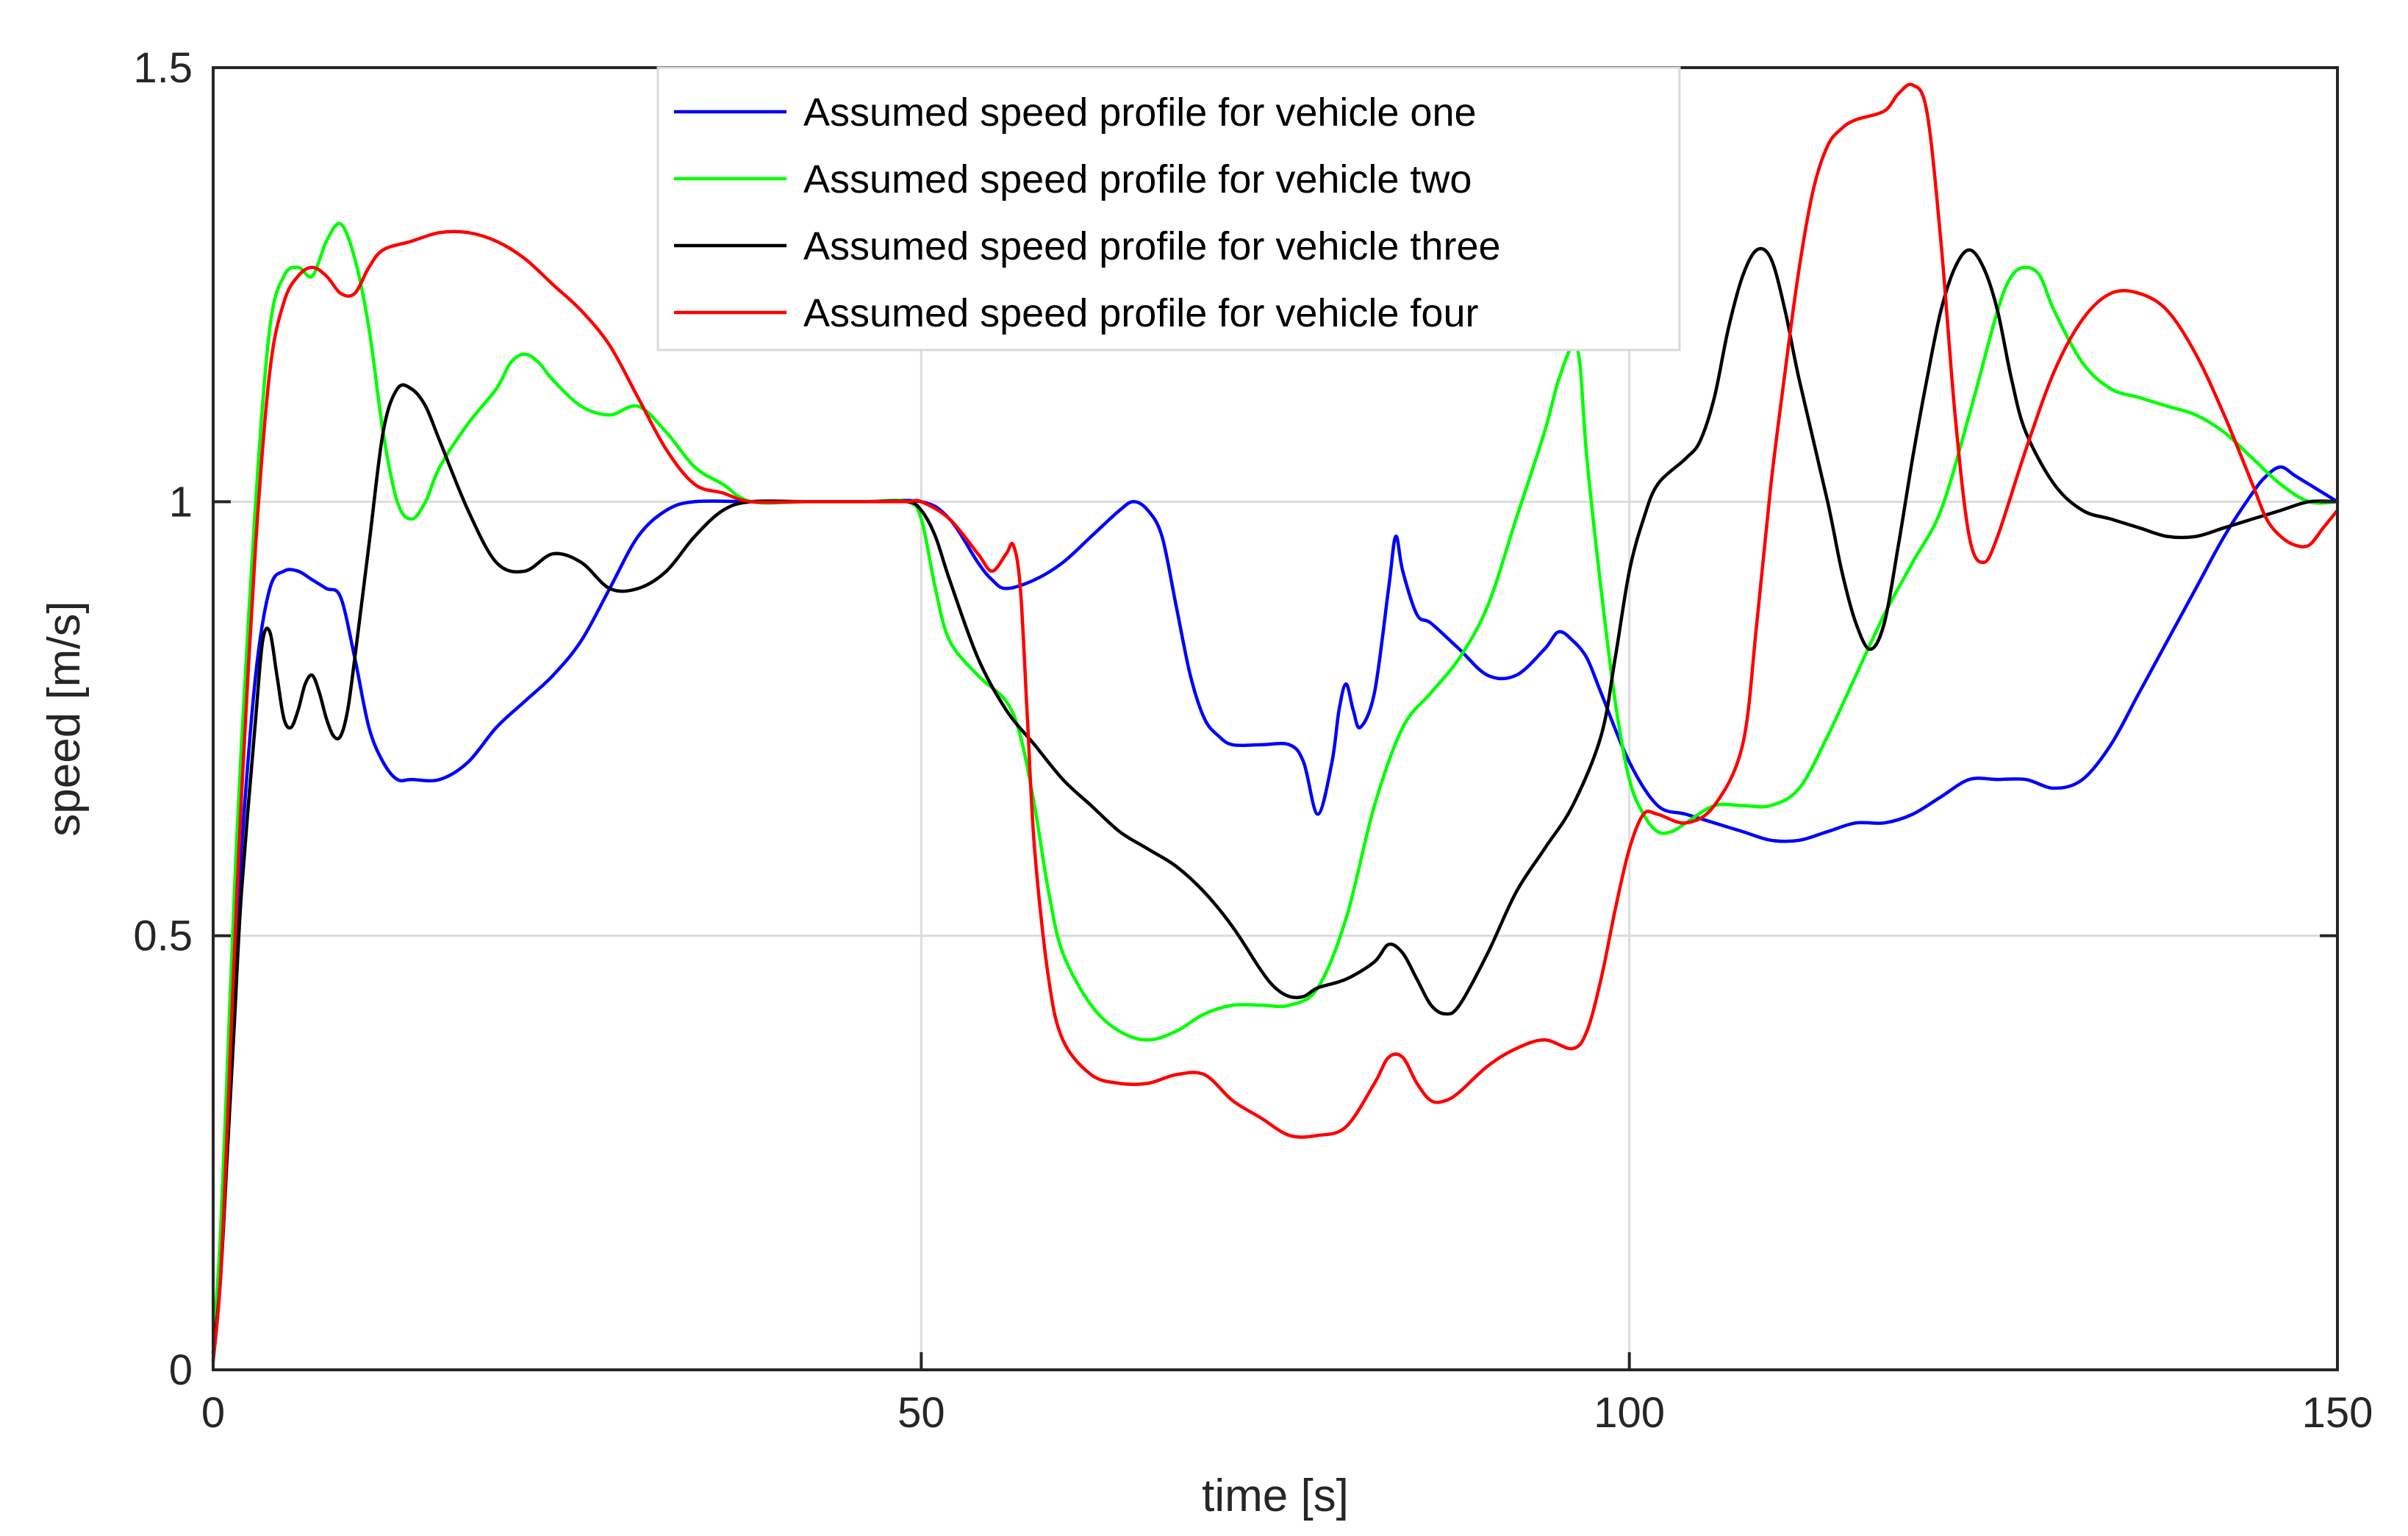 This screenshot has width=2408, height=1536. Describe the element at coordinates (2337, 1413) in the screenshot. I see `x-tick-label: 150` at that location.